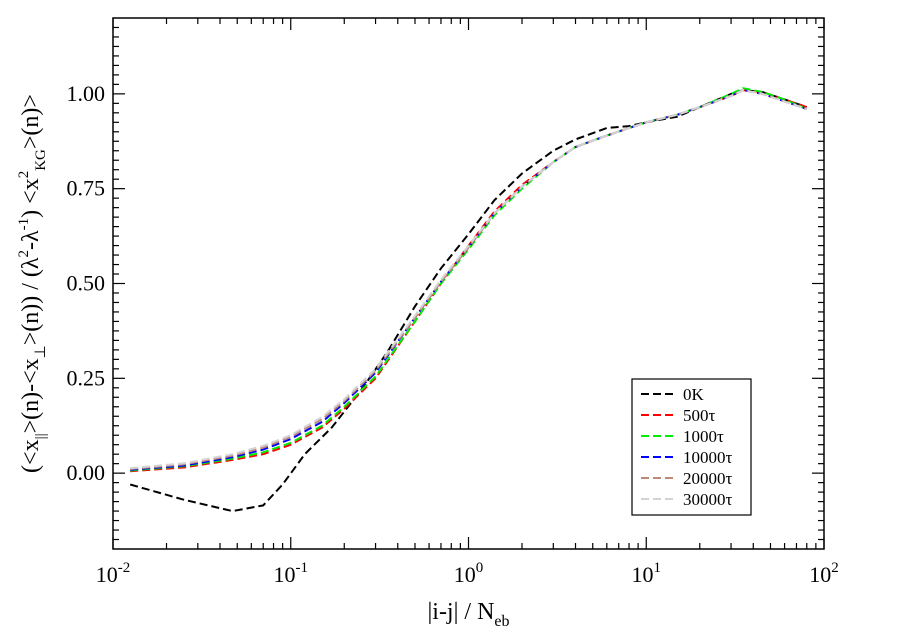 This screenshot has width=897, height=634. I want to click on x-axis-title: |i-j| / Neb, so click(468, 614).